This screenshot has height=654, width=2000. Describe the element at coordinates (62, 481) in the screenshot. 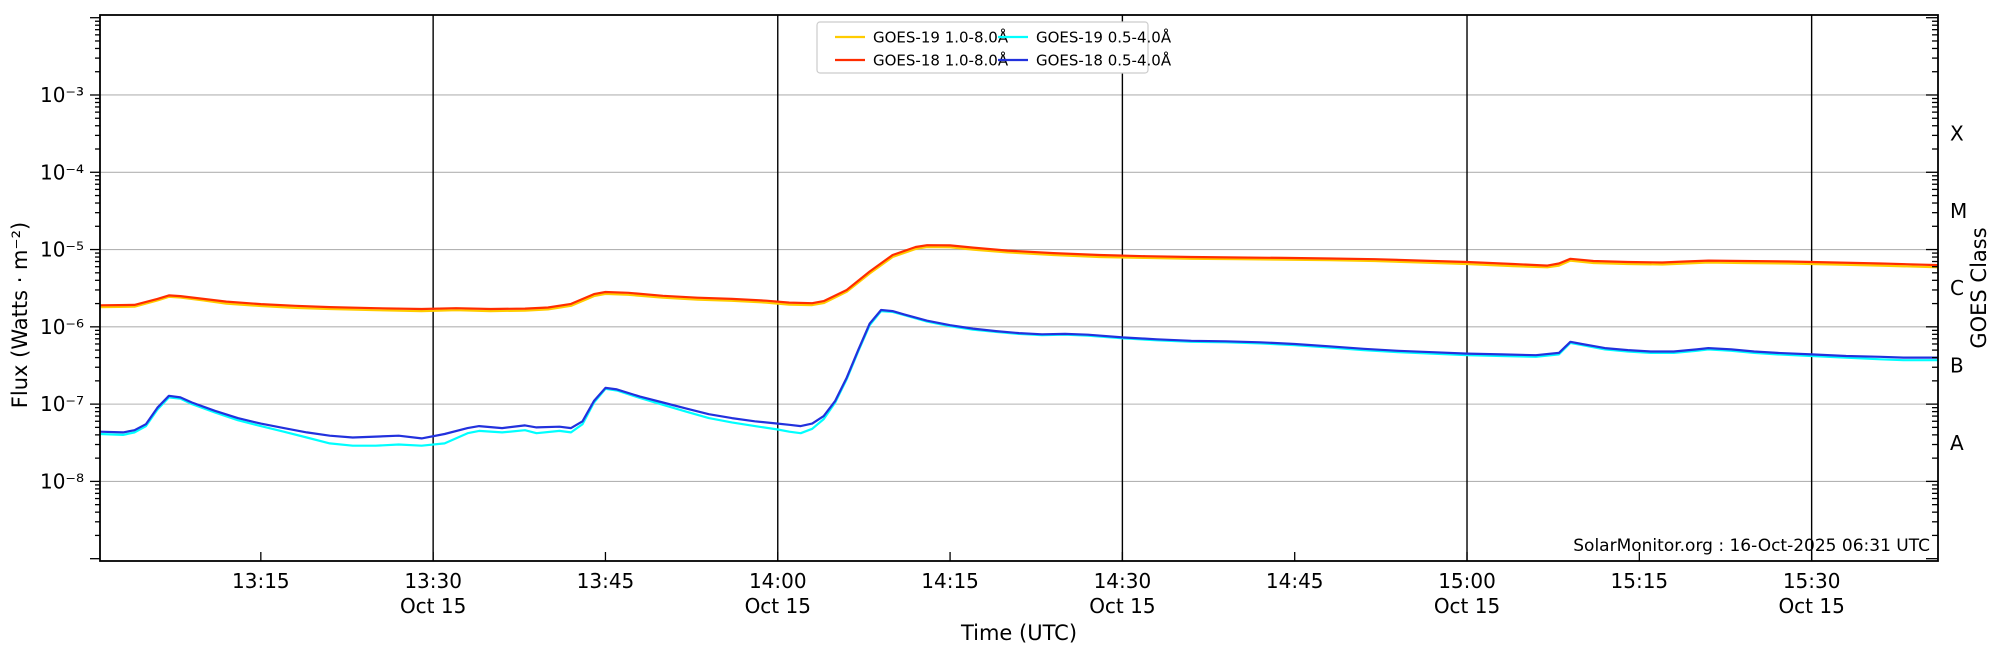

I see `y-tick-label: 10⁻⁸` at that location.